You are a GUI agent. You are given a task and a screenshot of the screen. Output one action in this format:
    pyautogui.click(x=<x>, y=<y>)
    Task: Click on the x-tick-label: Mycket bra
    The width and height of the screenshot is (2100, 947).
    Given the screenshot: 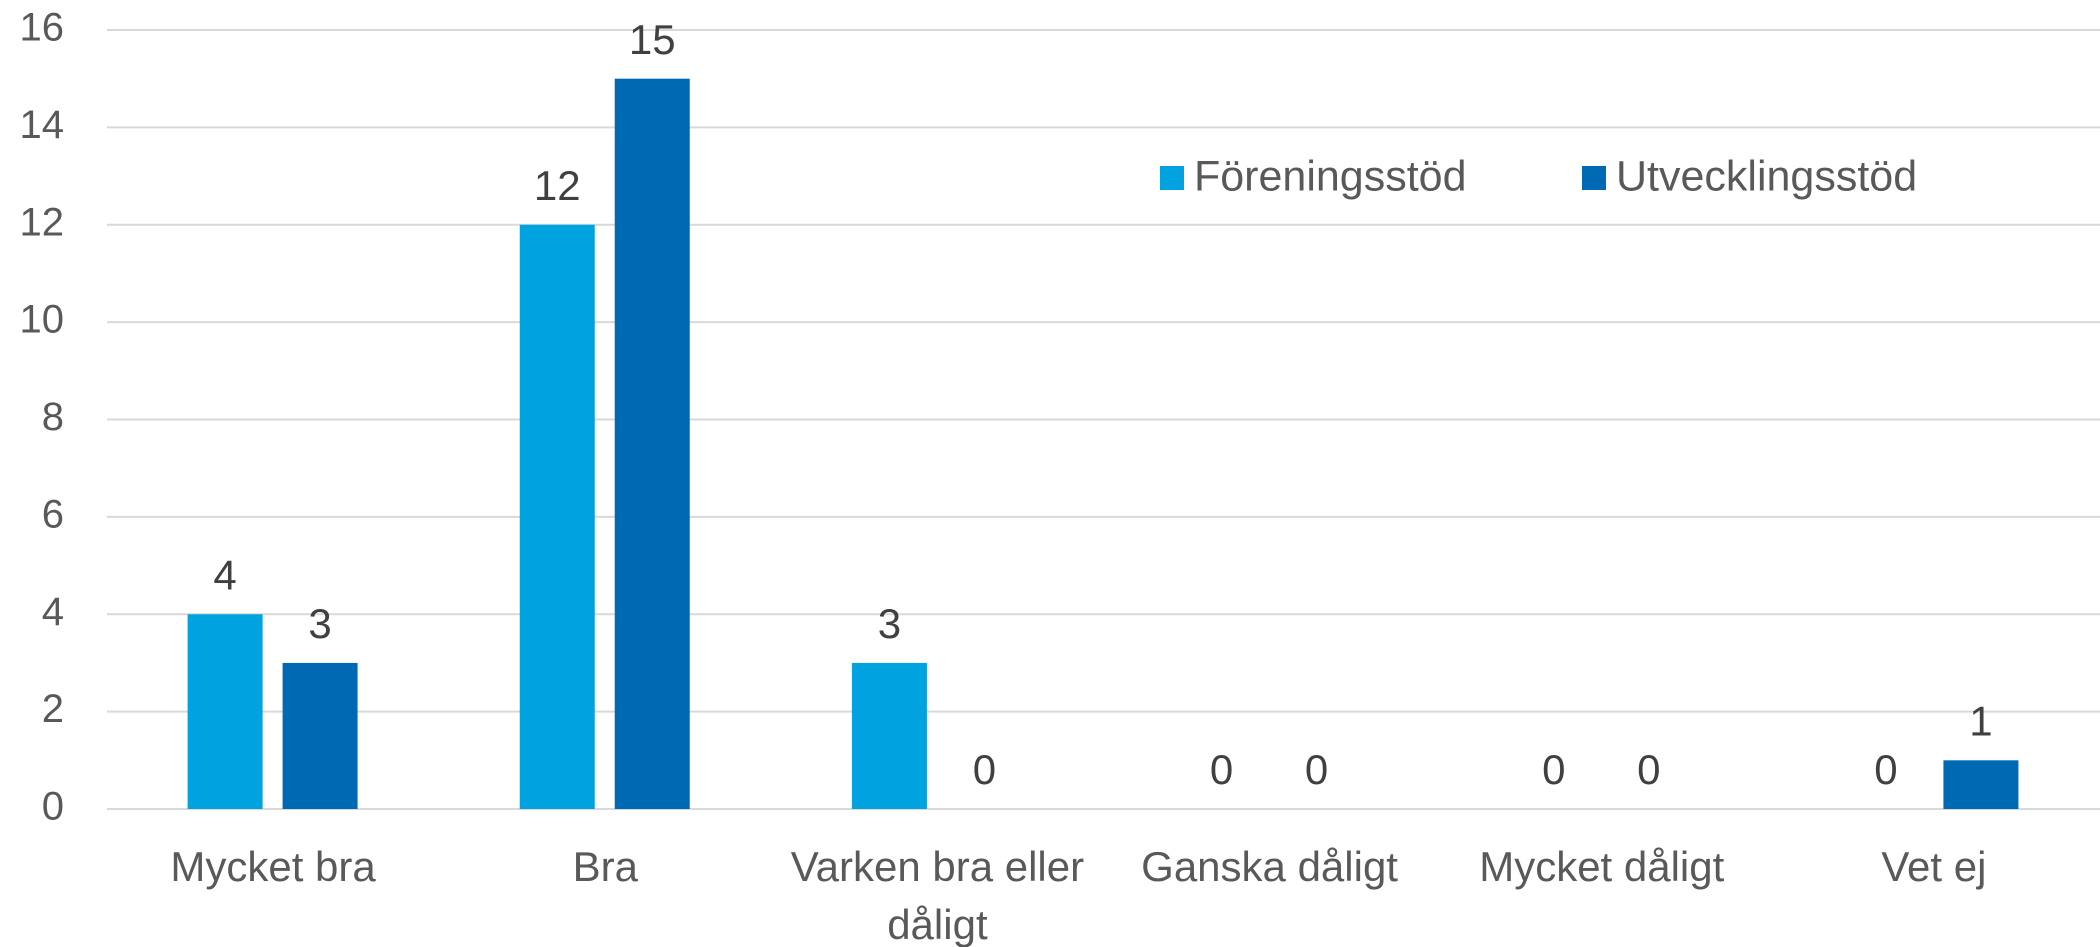 What is the action you would take?
    pyautogui.click(x=273, y=866)
    